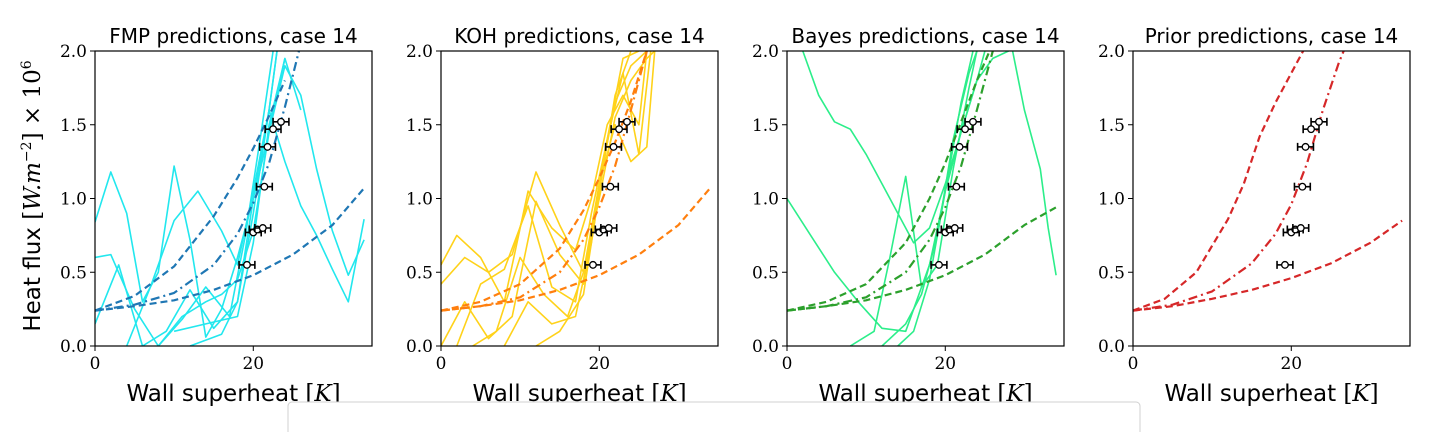 The image size is (1440, 432). What do you see at coordinates (233, 36) in the screenshot?
I see `panel-title: FMP predictions, case 14` at bounding box center [233, 36].